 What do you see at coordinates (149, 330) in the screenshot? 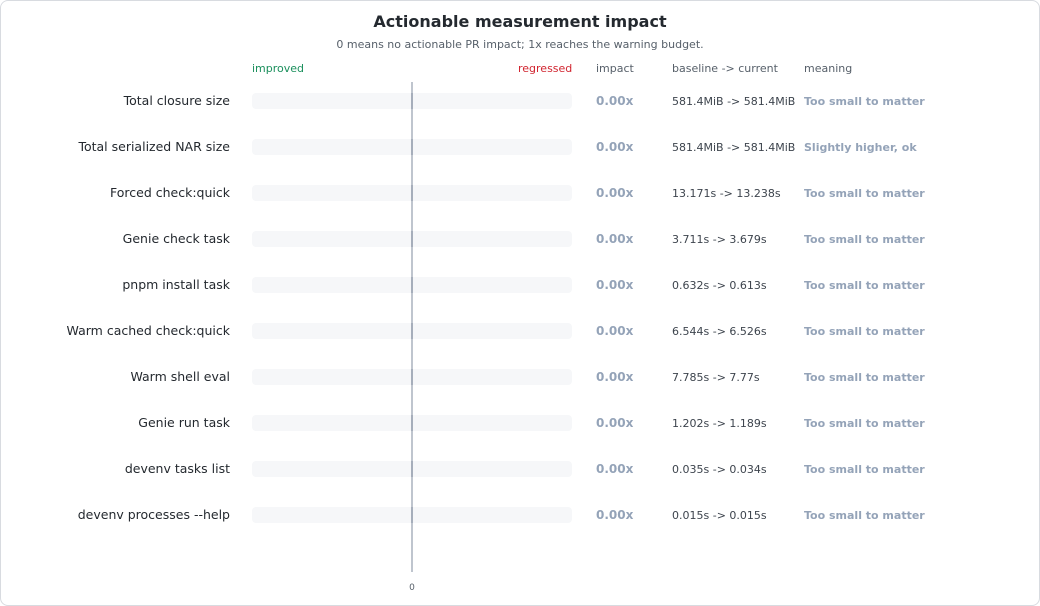
I see `row-label: Warm cached check:quick` at bounding box center [149, 330].